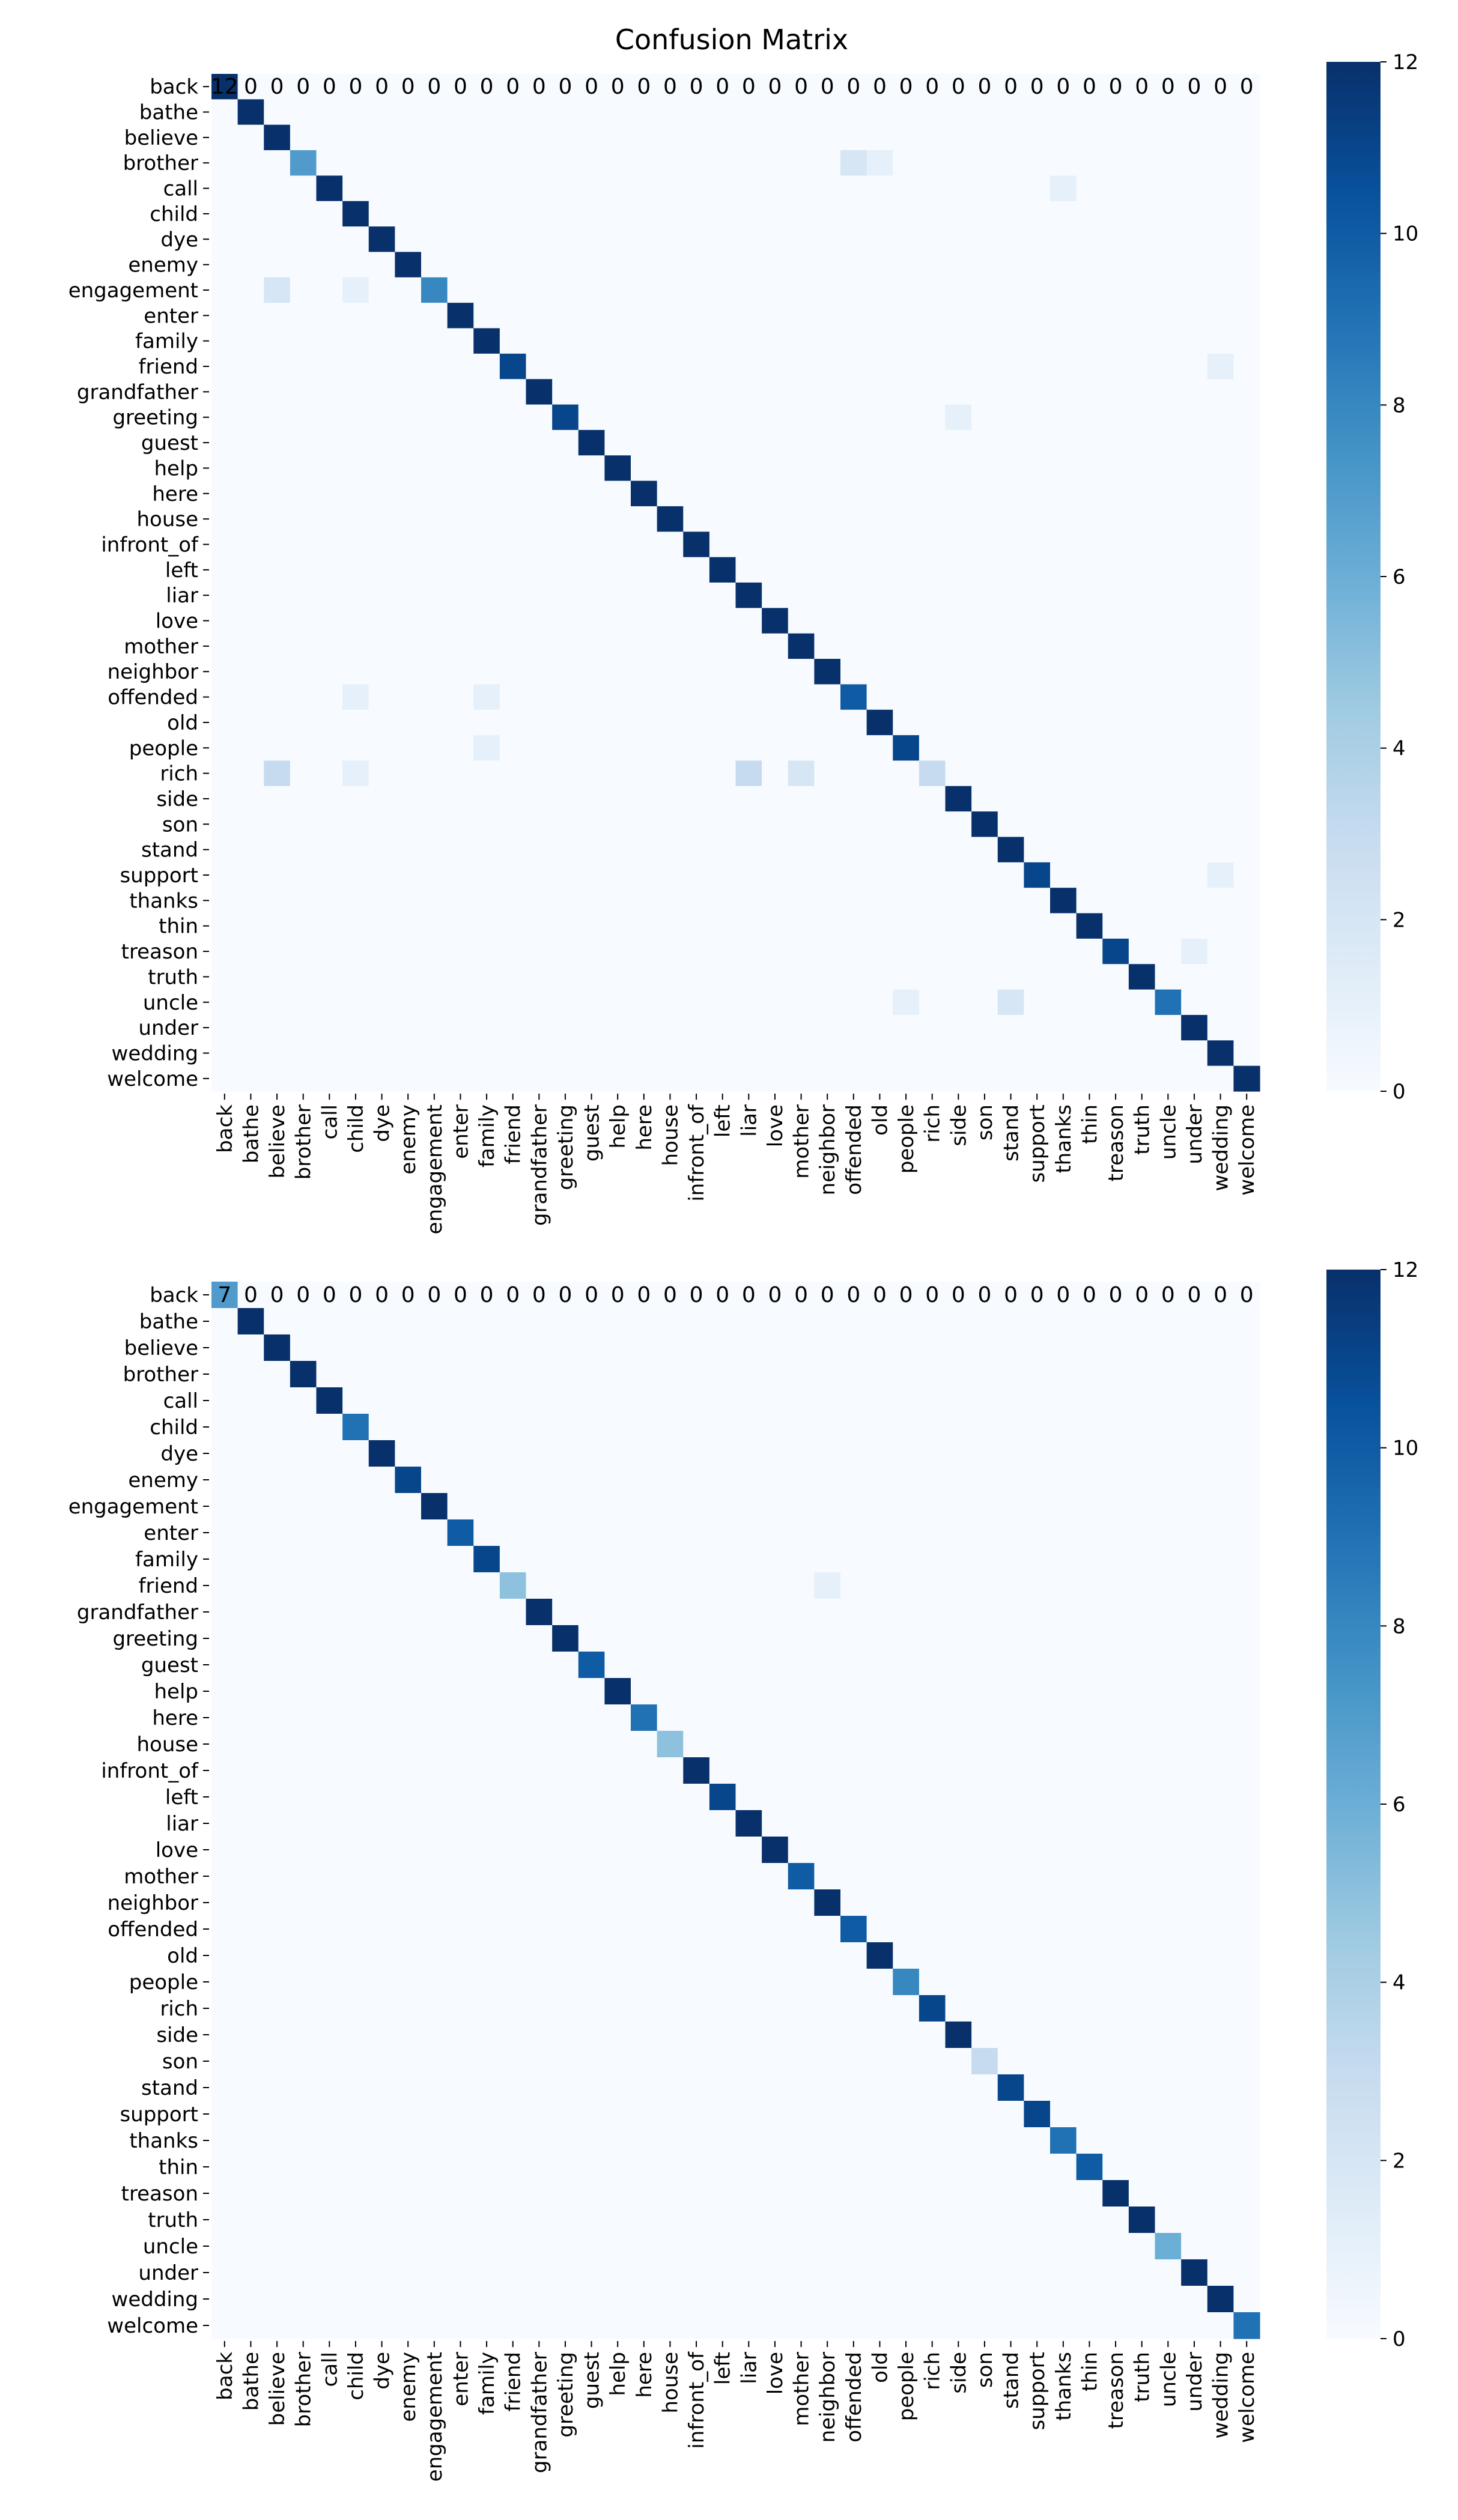 The width and height of the screenshot is (1458, 2520). What do you see at coordinates (1194, 265) in the screenshot?
I see `cell-enemy-under` at bounding box center [1194, 265].